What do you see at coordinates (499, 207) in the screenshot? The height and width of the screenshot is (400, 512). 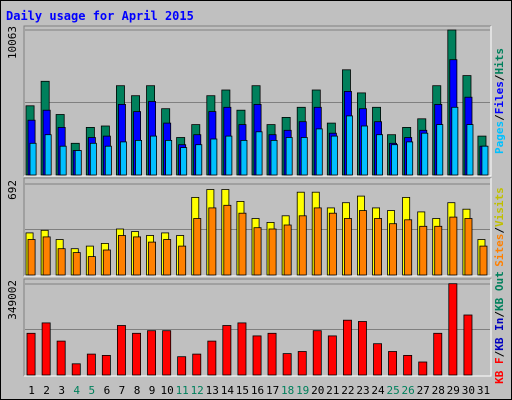 I see `legend-entry: Visits` at bounding box center [499, 207].